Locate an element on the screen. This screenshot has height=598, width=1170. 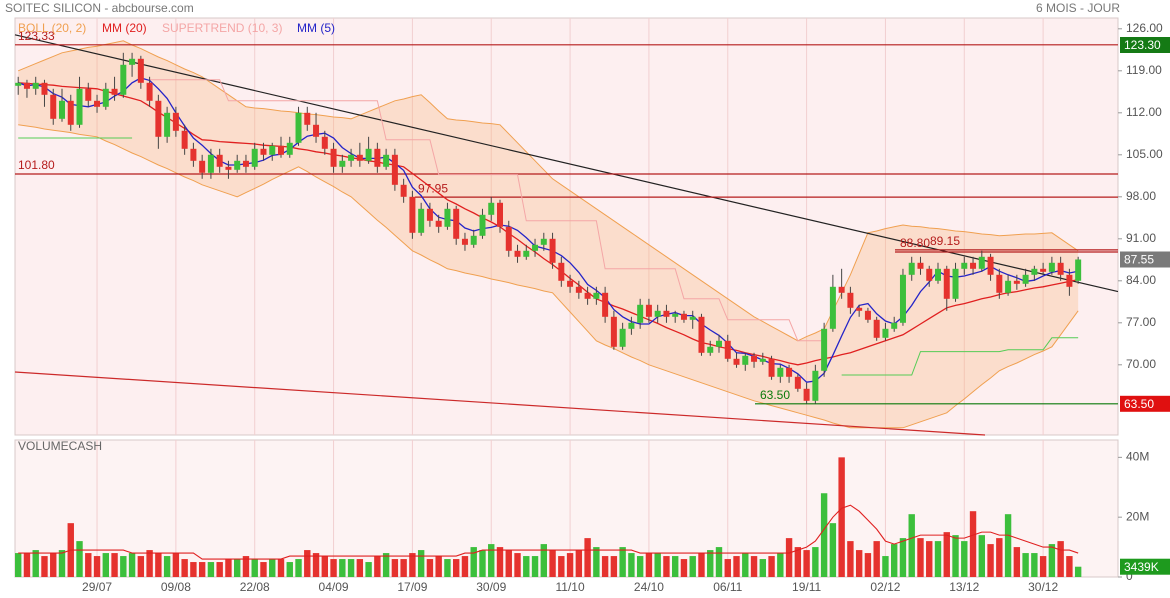
y-tick-label: 0 is located at coordinates (1129, 576).